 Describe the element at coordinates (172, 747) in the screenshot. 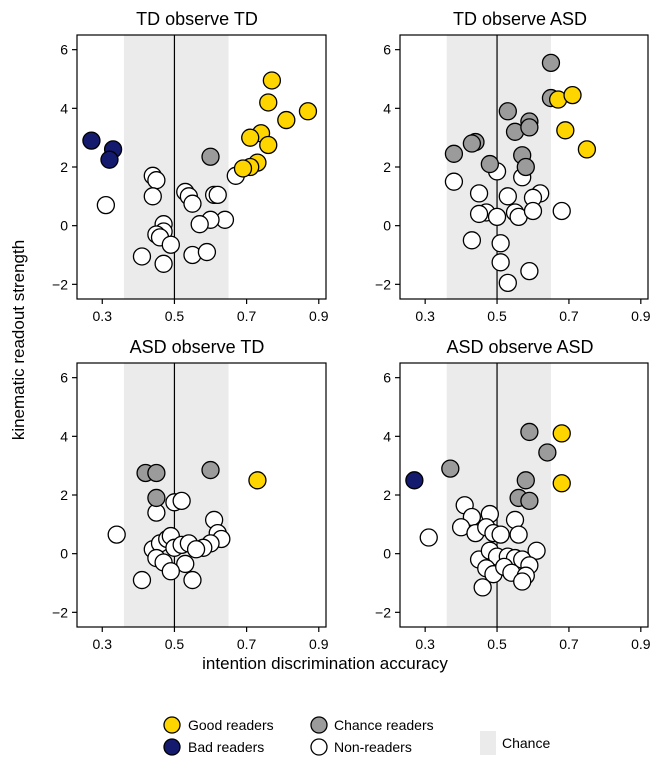

I see `legend-swatch-bad-readers` at that location.